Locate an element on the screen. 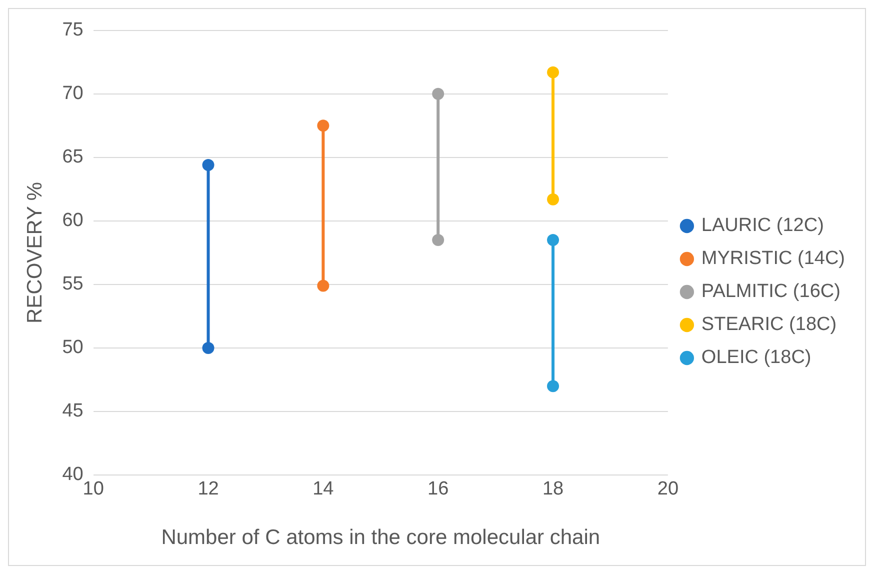 The width and height of the screenshot is (872, 574). x-tick-label: 14 is located at coordinates (323, 489).